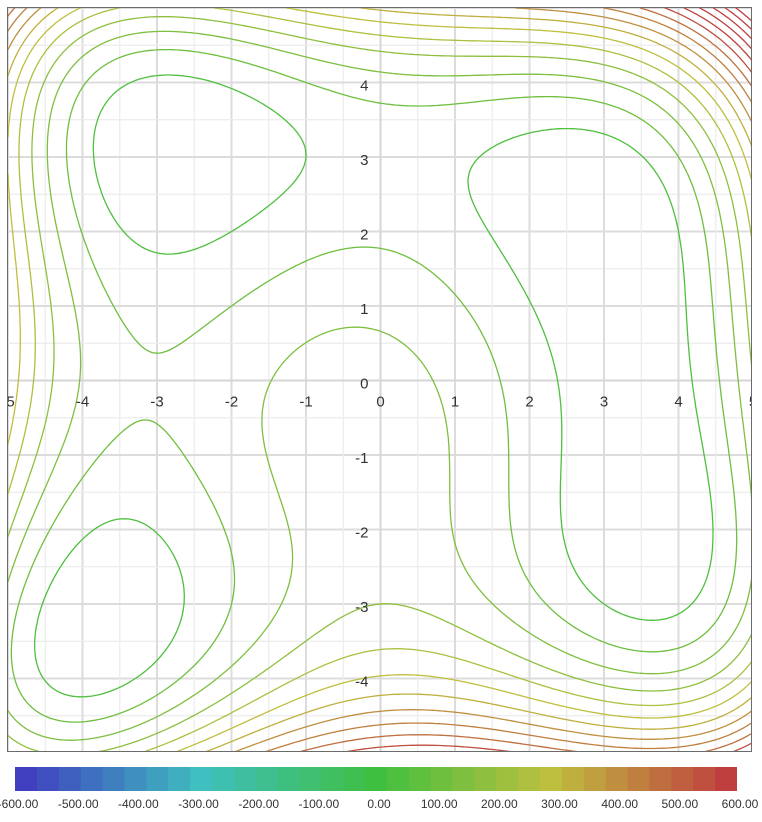  What do you see at coordinates (455, 402) in the screenshot?
I see `x-tick-label: 1` at bounding box center [455, 402].